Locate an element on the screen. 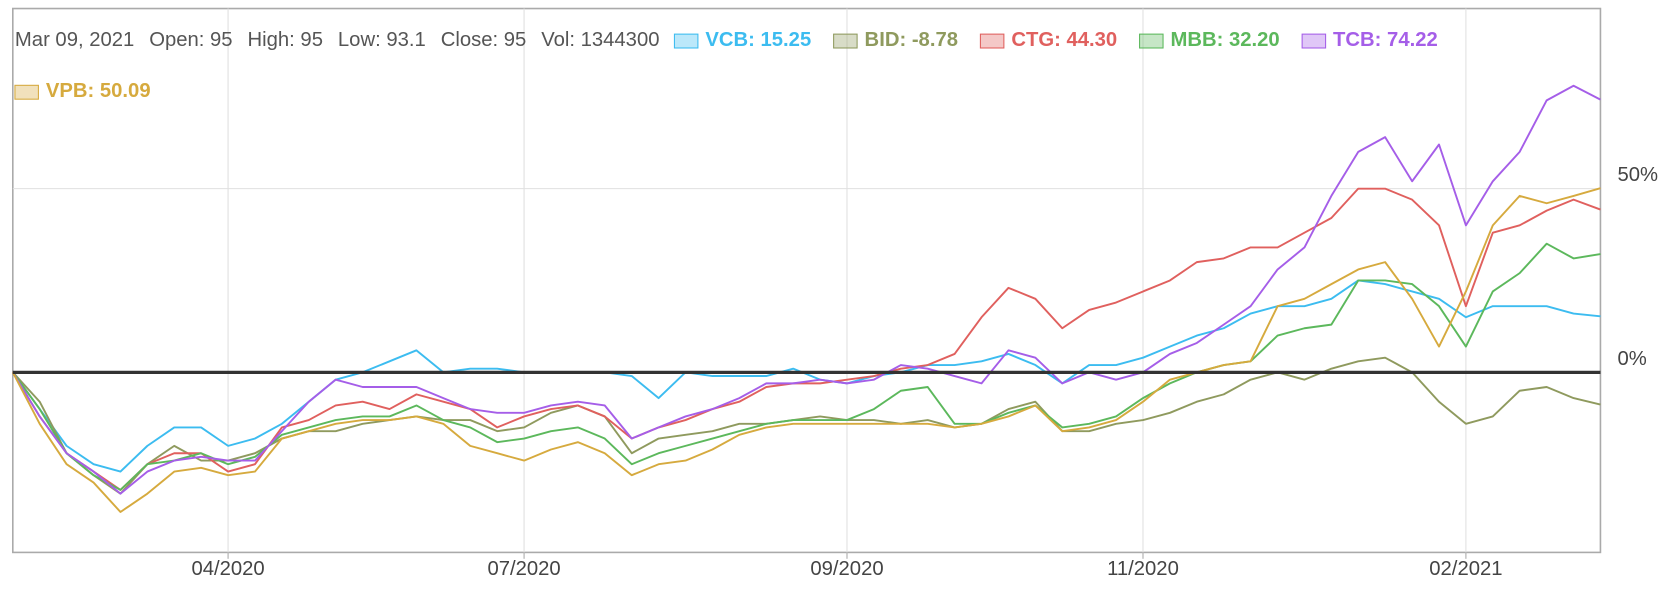  legend-label: VPB: 50.09 is located at coordinates (98, 91).